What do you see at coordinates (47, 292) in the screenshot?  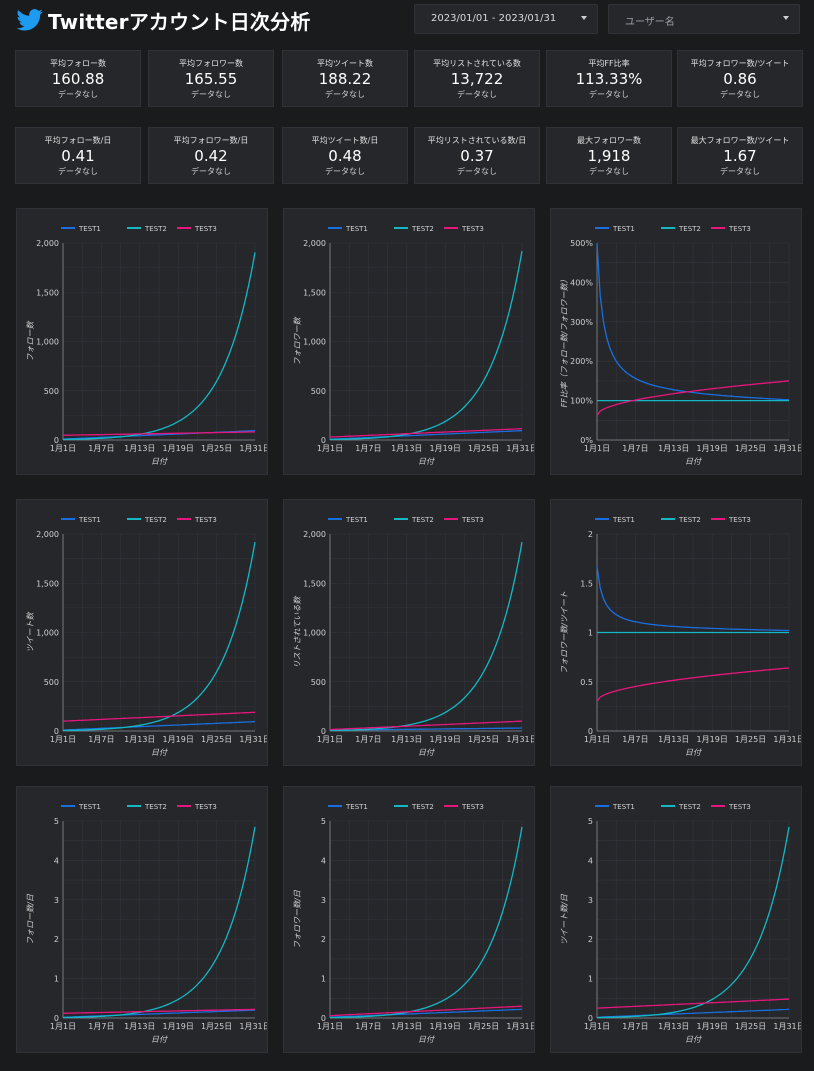 I see `y-tick-label: 1,500` at bounding box center [47, 292].